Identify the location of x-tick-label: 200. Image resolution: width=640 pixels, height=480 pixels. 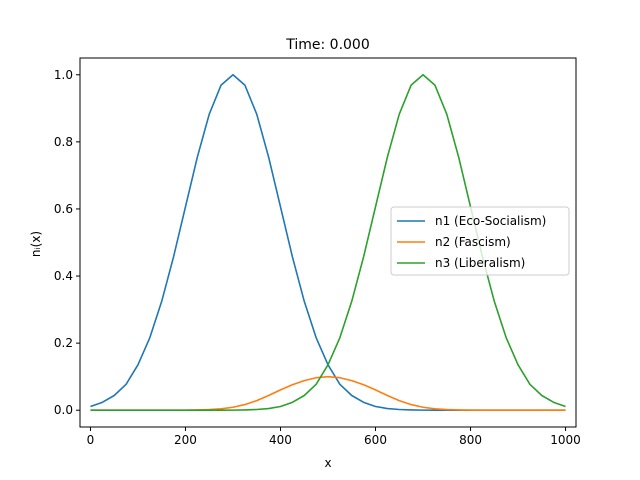
(185, 440).